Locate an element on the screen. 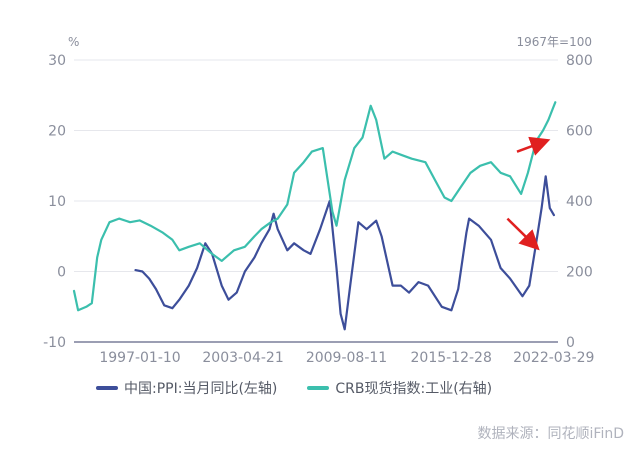 Image resolution: width=640 pixels, height=453 pixels. legend-item-crb: CRB现货指数:工业(右轴) is located at coordinates (399, 388).